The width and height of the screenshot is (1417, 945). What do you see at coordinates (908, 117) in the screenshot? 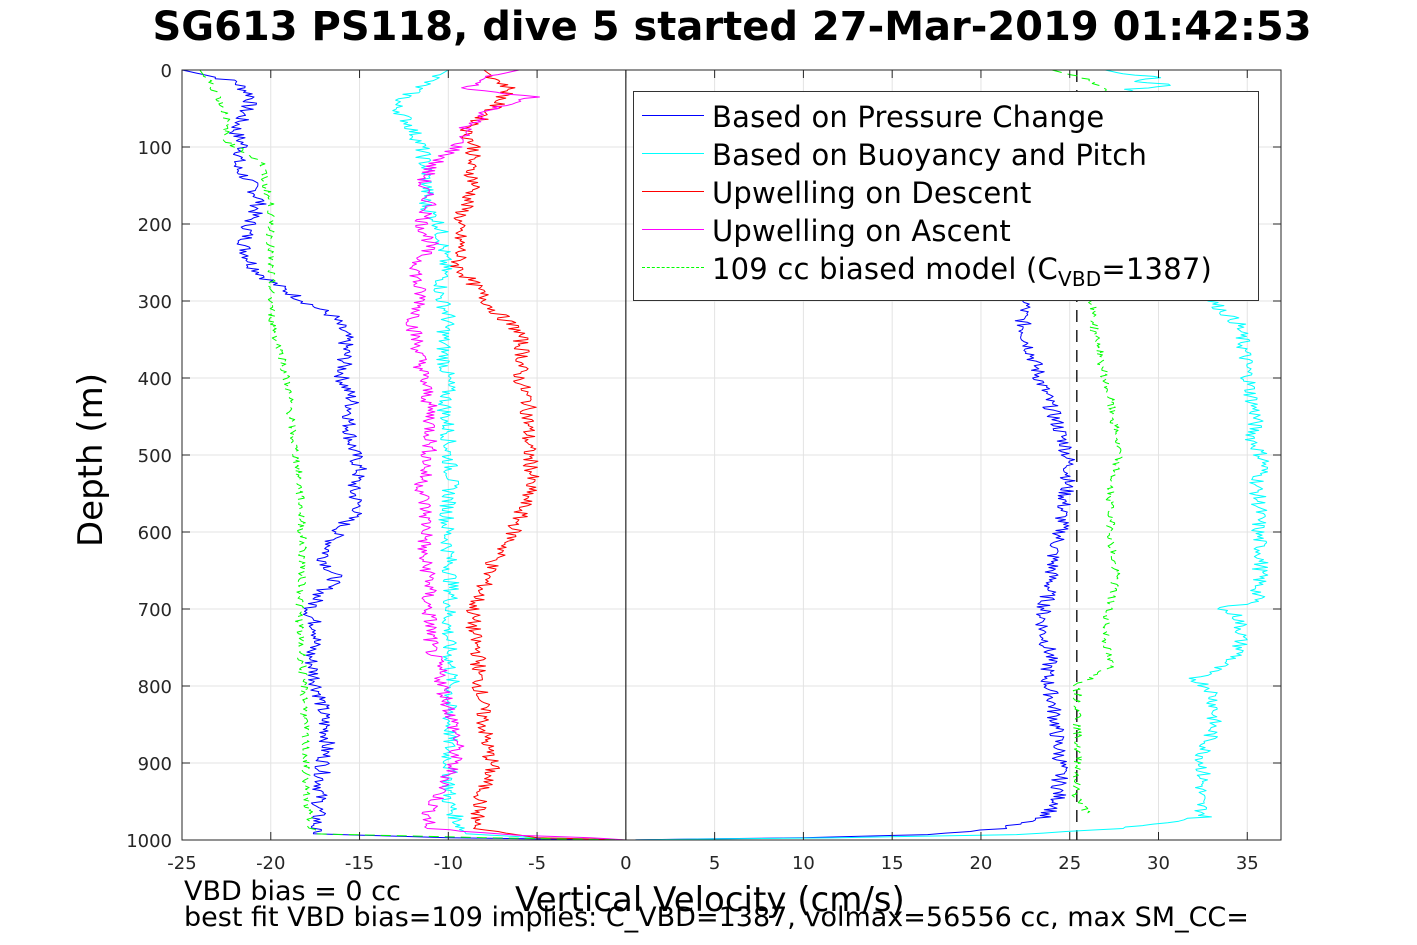
I see `legend-label-pressure: Based on Pressure Change` at bounding box center [908, 117].